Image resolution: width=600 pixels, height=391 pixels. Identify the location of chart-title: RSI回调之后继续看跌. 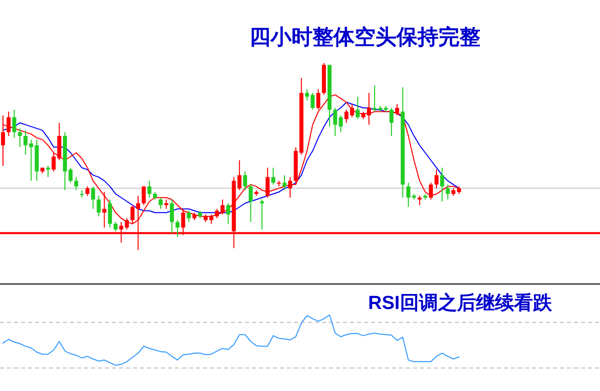
(460, 303).